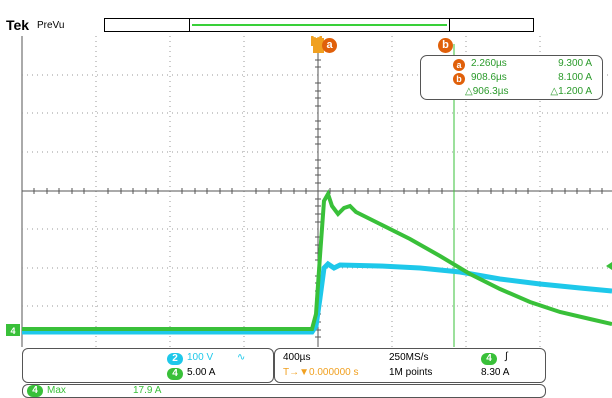 The height and width of the screenshot is (398, 612). I want to click on horizontal-scale: 400µs, so click(297, 357).